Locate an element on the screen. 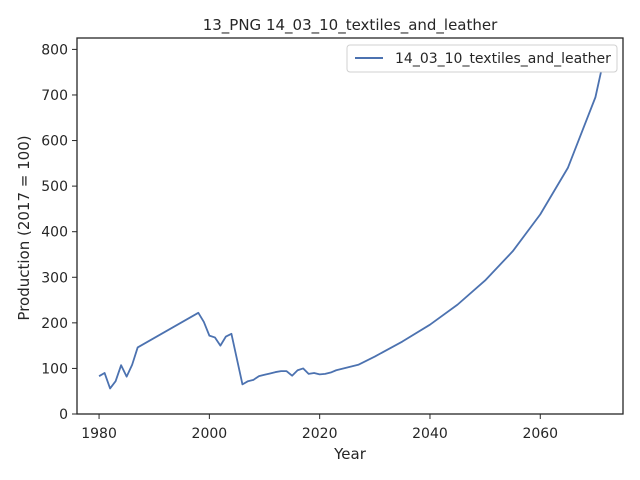 Image resolution: width=640 pixels, height=480 pixels. legend-box is located at coordinates (482, 58).